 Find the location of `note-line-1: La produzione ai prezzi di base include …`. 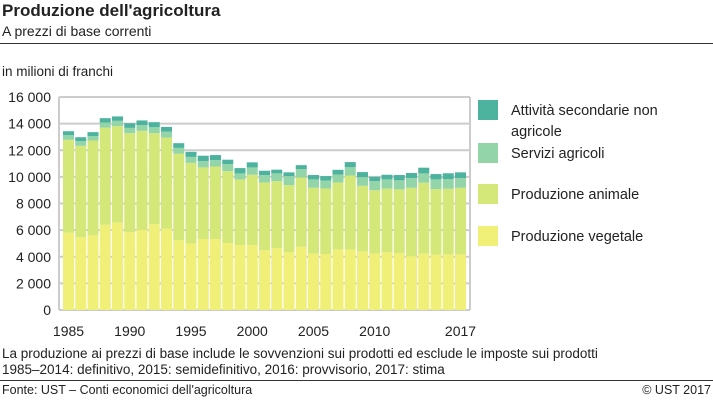

note-line-1: La produzione ai prezzi di base include … is located at coordinates (300, 353).